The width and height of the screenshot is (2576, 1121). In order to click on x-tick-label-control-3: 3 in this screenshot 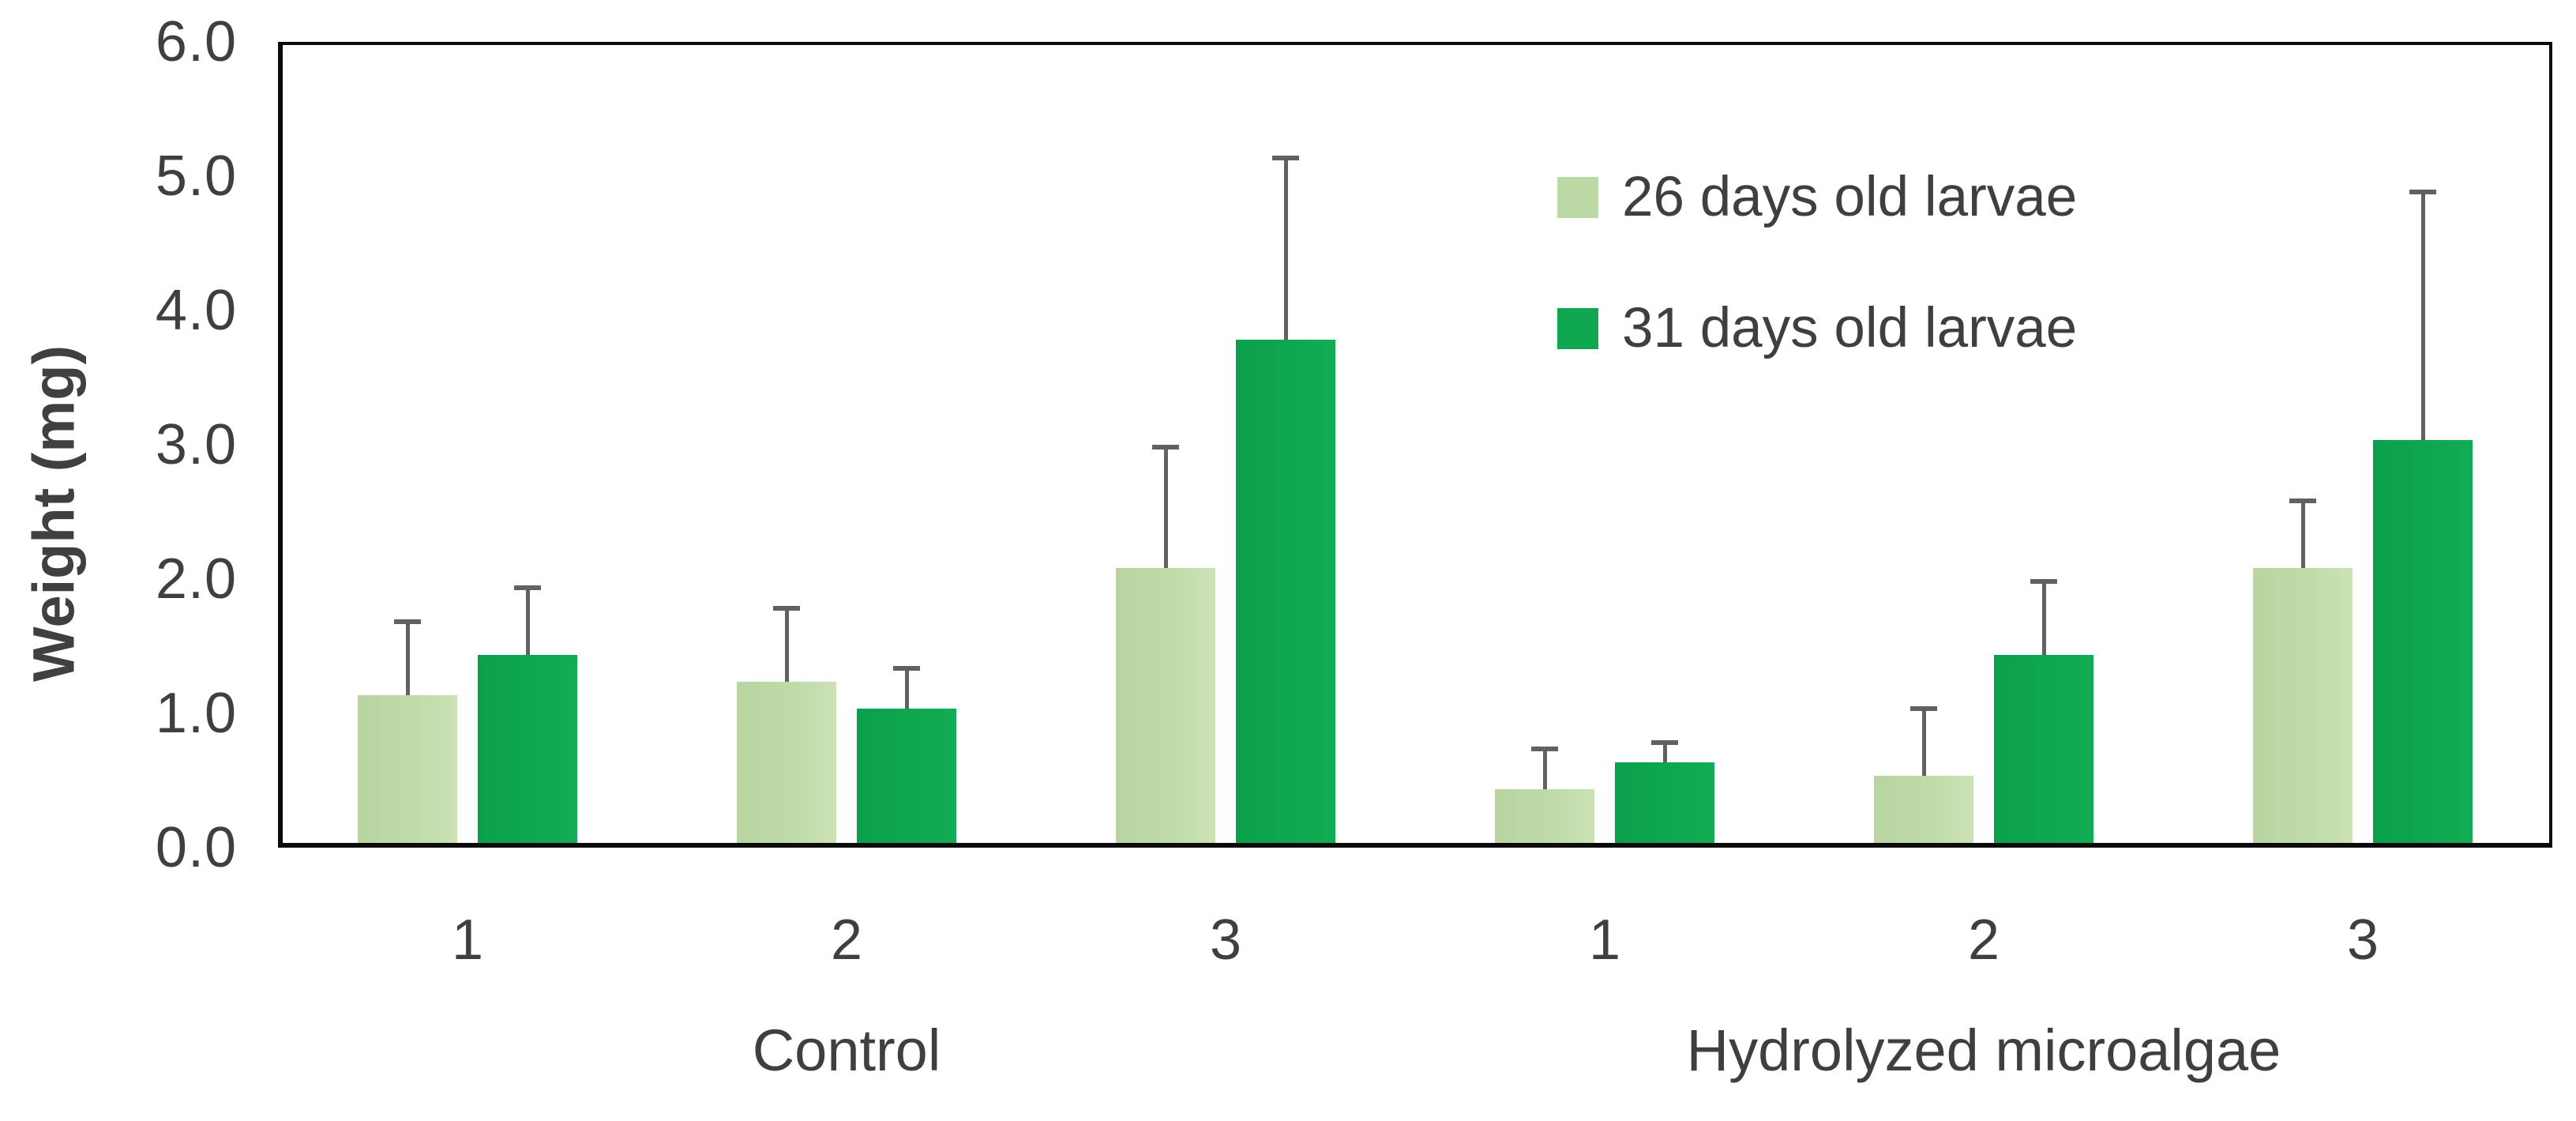, I will do `click(1225, 940)`.